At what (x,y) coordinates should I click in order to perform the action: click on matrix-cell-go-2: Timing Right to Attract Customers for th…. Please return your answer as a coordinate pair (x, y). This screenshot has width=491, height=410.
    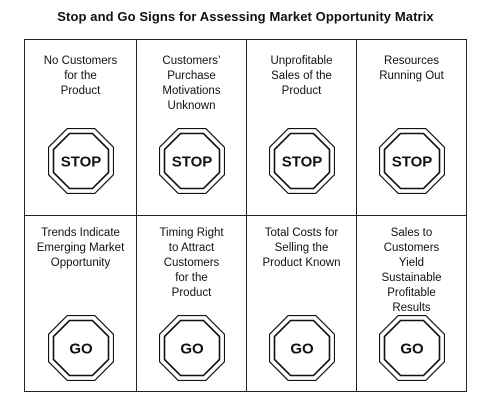
    Looking at the image, I should click on (191, 304).